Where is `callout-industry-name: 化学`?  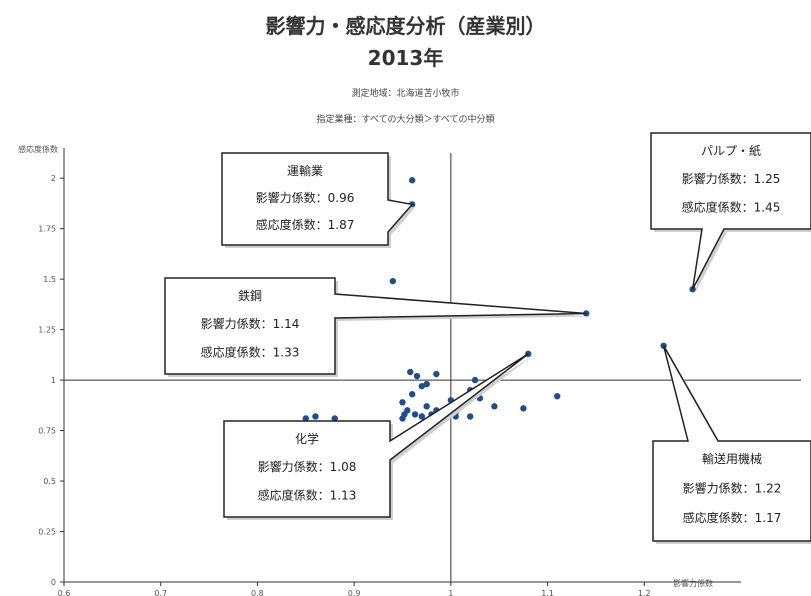
callout-industry-name: 化学 is located at coordinates (307, 438).